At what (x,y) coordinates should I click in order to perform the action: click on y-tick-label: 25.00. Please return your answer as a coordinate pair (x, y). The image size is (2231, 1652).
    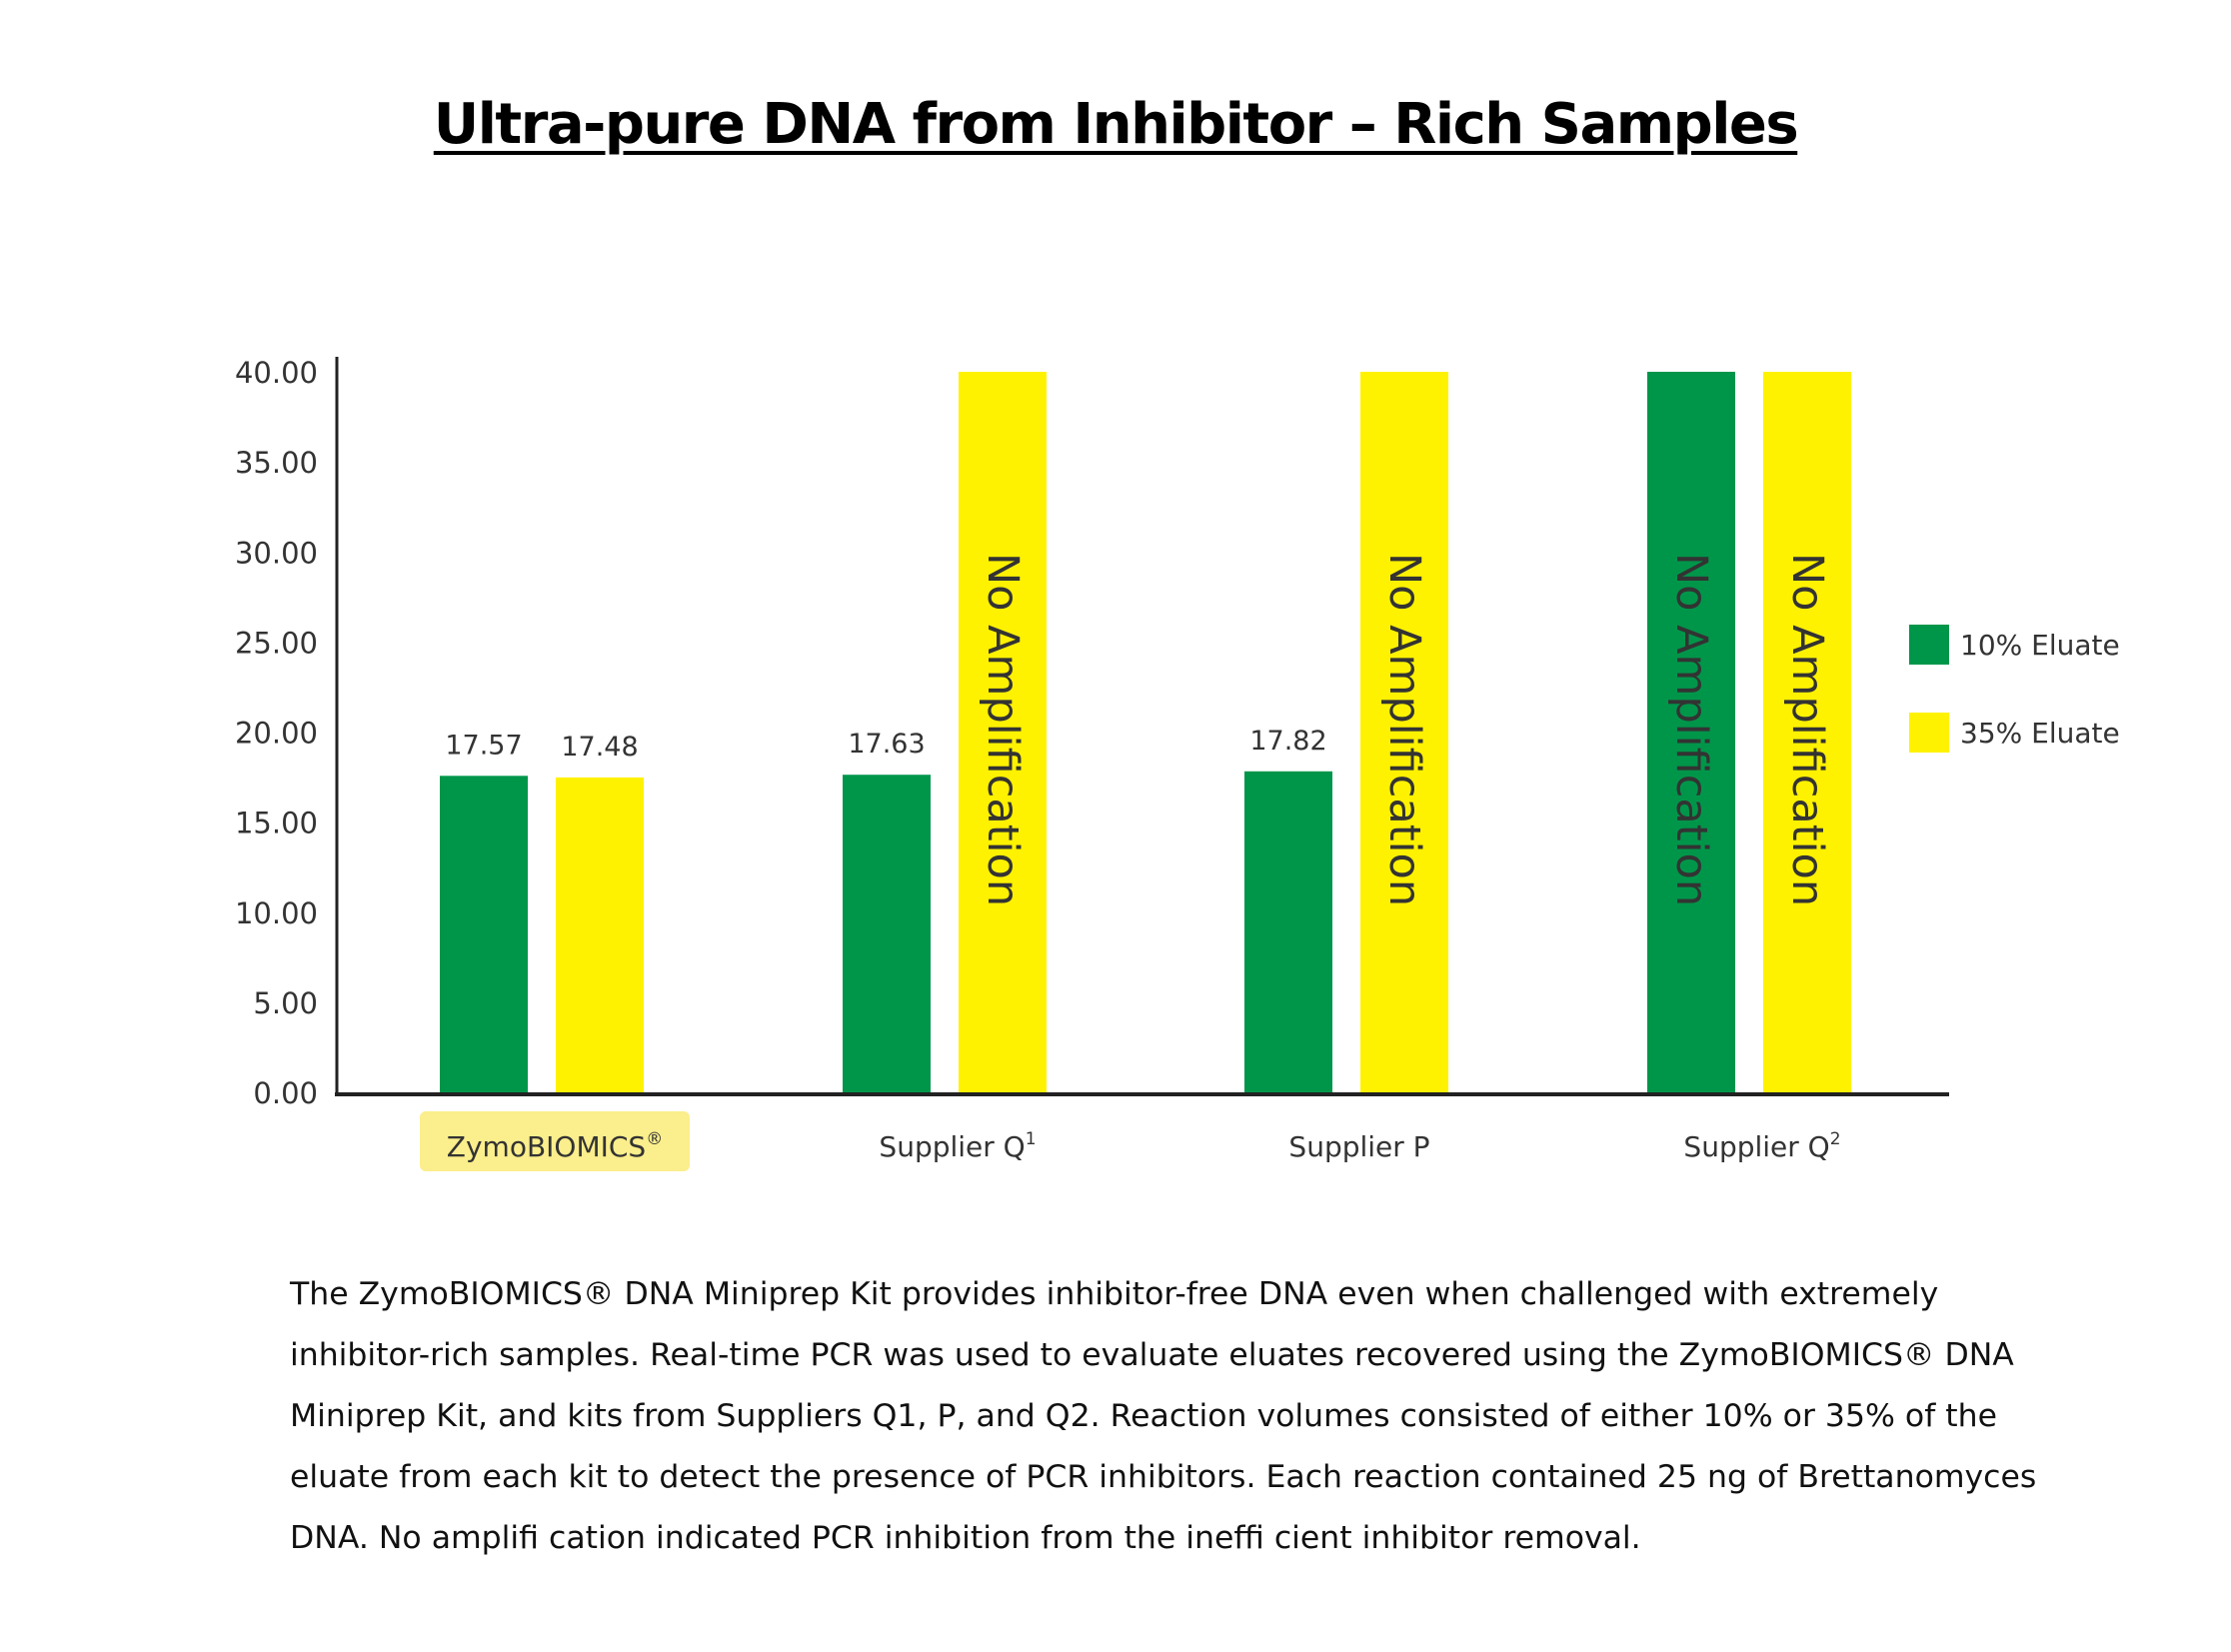
    Looking at the image, I should click on (276, 643).